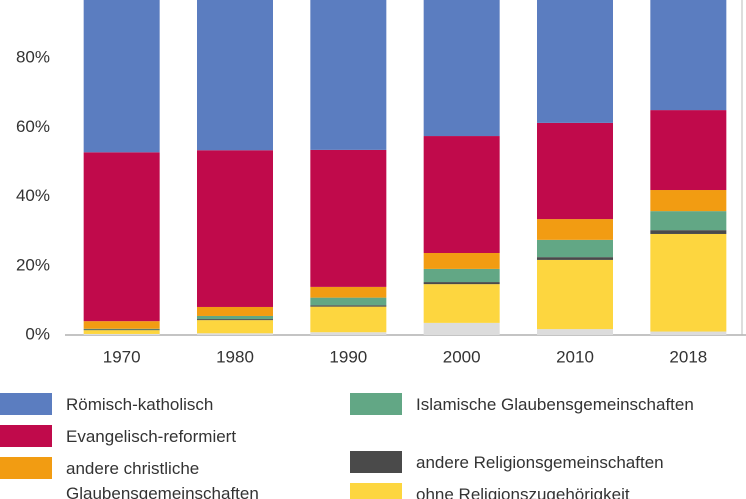  What do you see at coordinates (540, 462) in the screenshot?
I see `legend-label: andere Religionsgemeinschaften` at bounding box center [540, 462].